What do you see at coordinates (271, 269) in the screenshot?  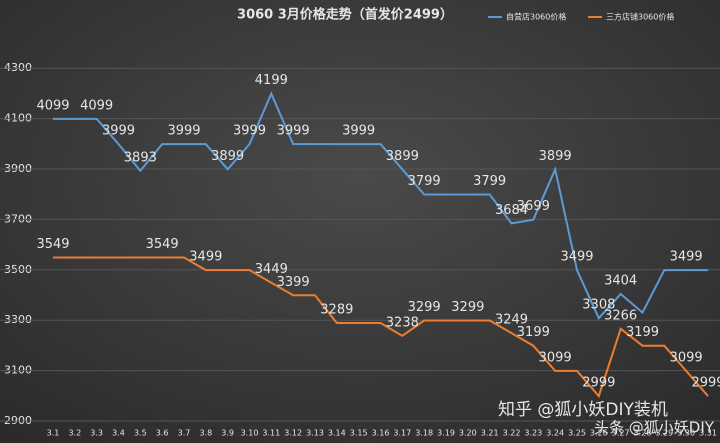 I see `data-label: 3449` at bounding box center [271, 269].